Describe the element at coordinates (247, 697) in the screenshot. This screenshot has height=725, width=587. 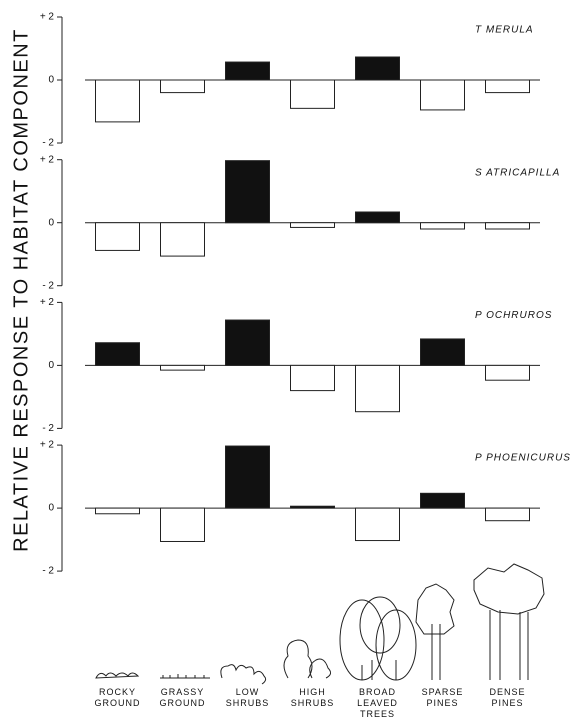
I see `x-tick-label: LOW SHRUBS` at that location.